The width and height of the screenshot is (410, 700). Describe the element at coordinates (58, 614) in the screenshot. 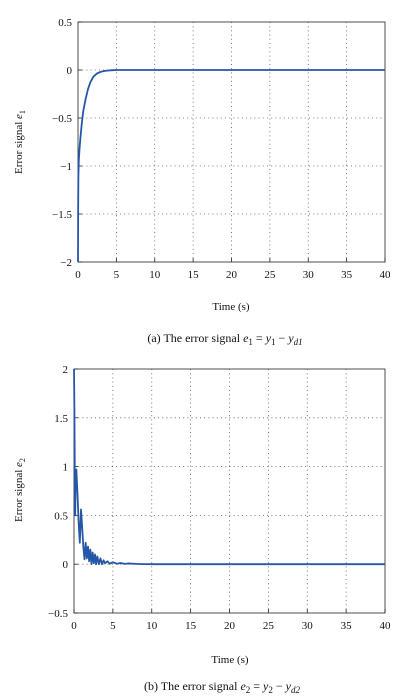

I see `chart-b-y-tick-label: −0.5` at that location.